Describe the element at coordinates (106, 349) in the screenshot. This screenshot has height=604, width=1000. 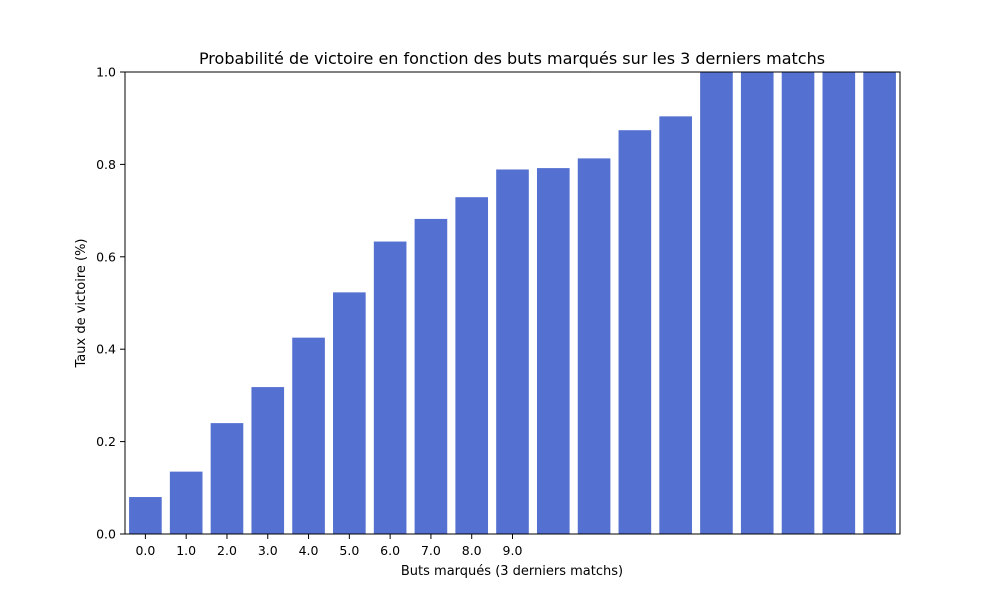
I see `y-tick-label-2: 0.4` at that location.